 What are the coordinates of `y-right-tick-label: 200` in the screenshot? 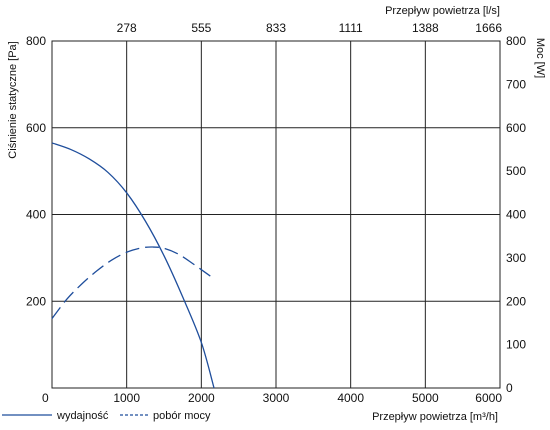 It's located at (516, 301).